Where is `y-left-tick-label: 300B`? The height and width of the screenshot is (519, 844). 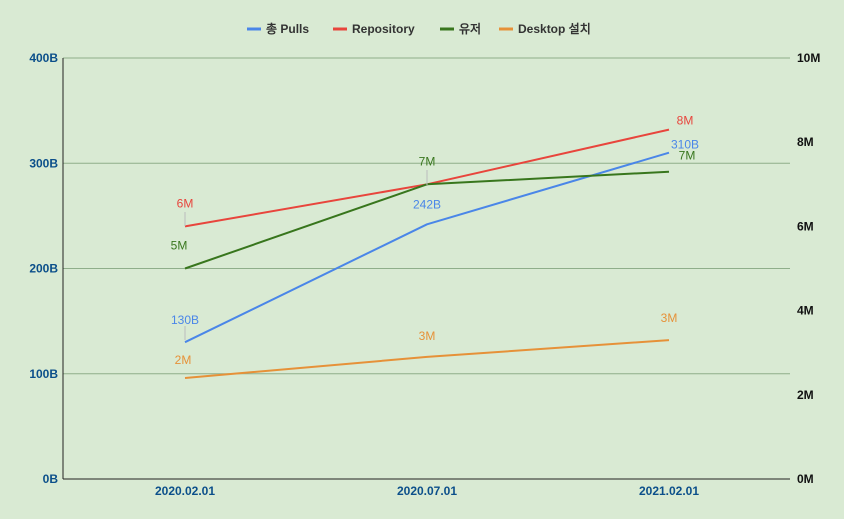
y-left-tick-label: 300B is located at coordinates (43, 163).